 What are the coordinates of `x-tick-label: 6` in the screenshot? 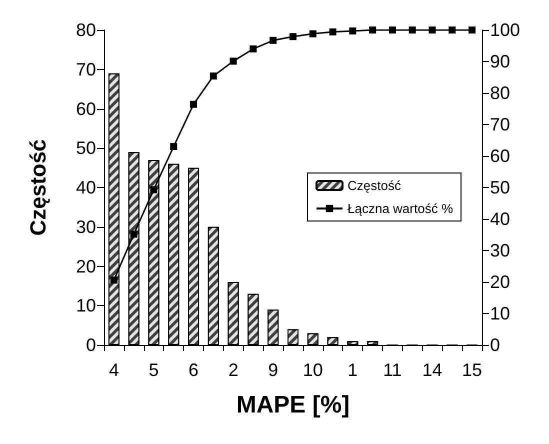 It's located at (193, 370).